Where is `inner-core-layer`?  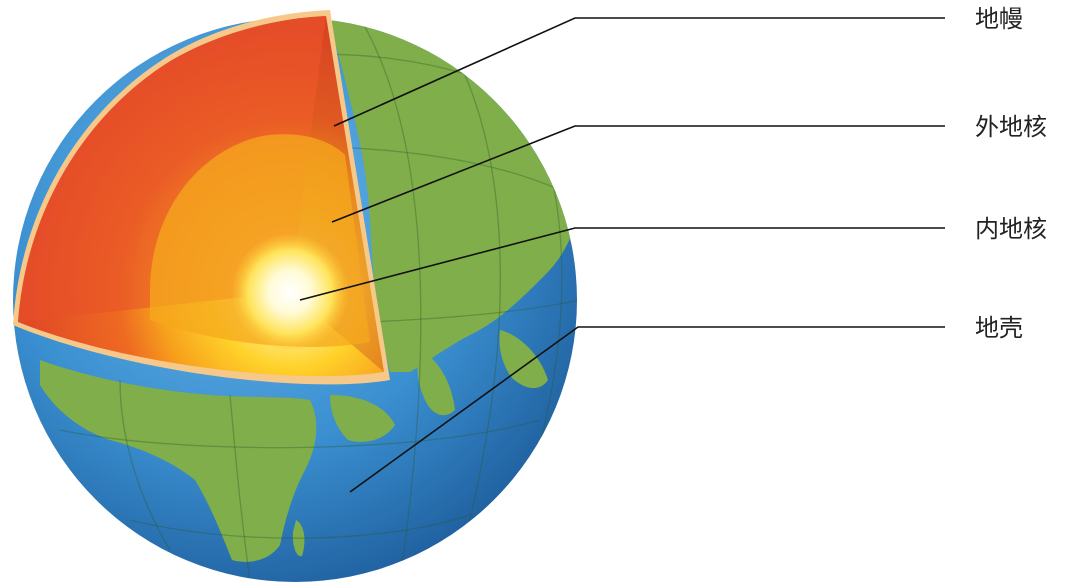
inner-core-layer is located at coordinates (290, 292).